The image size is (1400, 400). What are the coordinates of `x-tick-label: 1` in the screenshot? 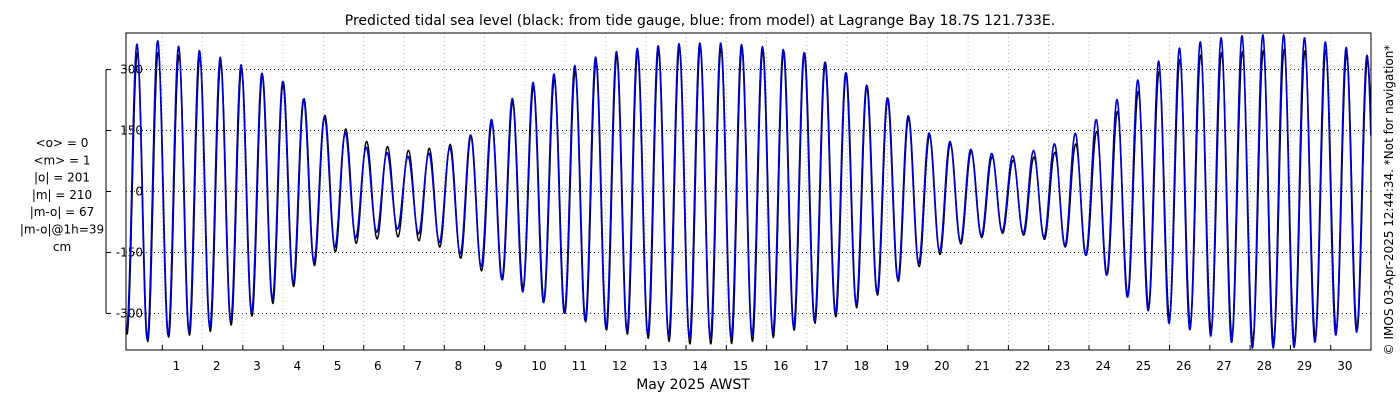 It's located at (177, 366).